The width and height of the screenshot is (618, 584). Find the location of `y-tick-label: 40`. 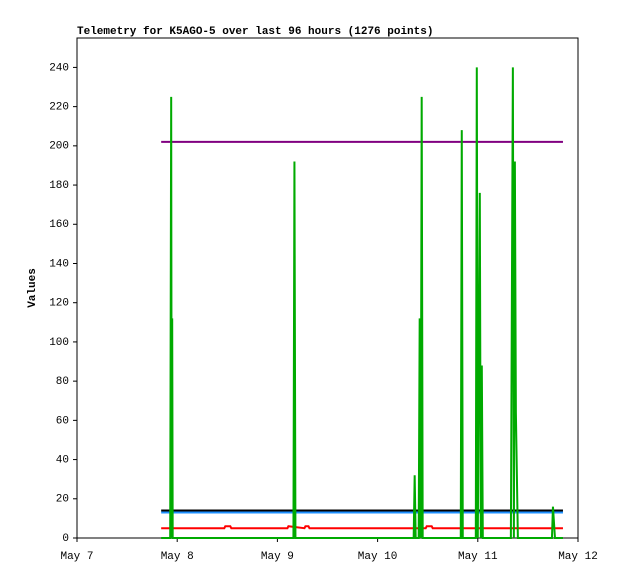

y-tick-label: 40 is located at coordinates (62, 460).